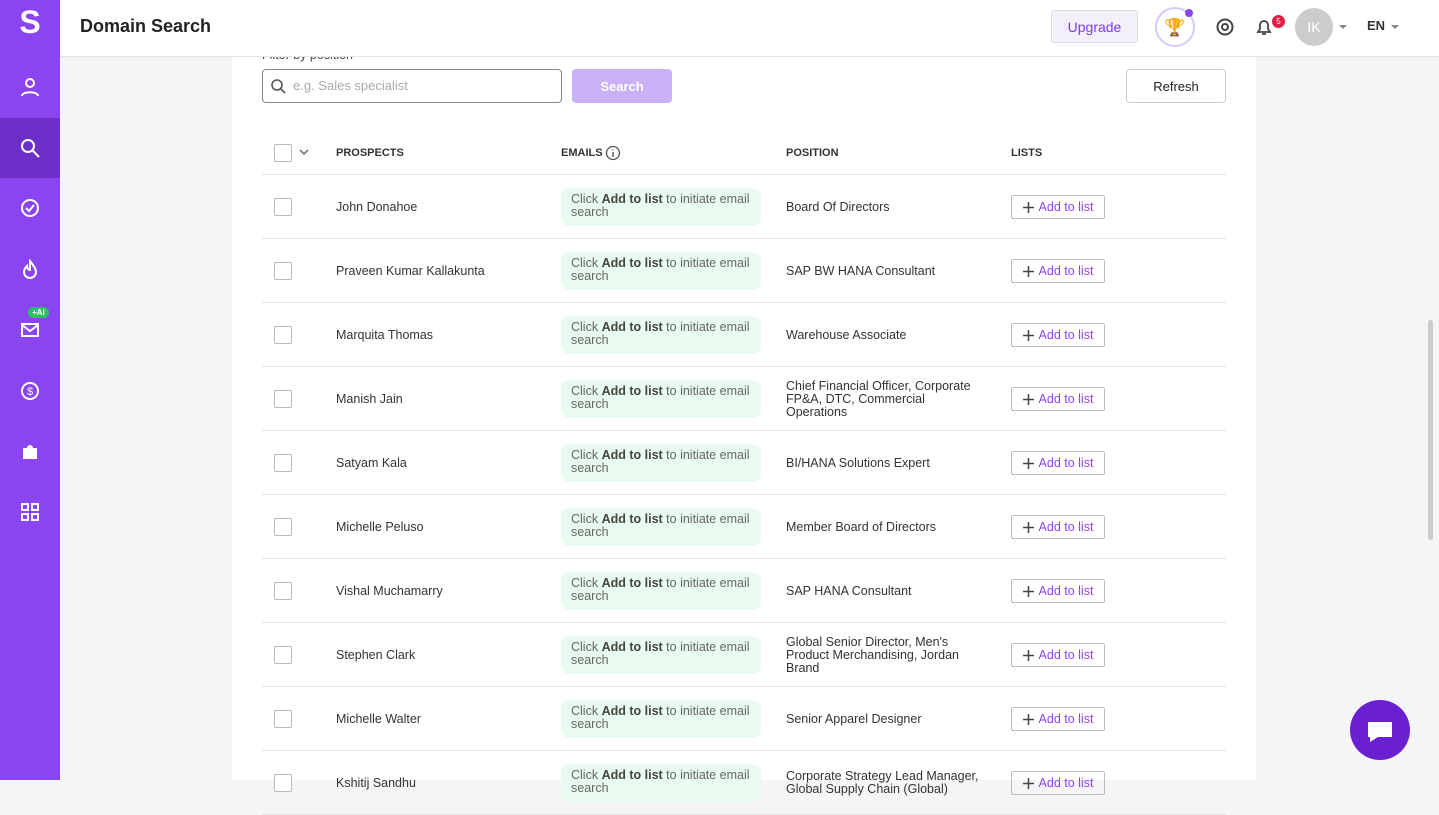 The image size is (1439, 815). Describe the element at coordinates (380, 527) in the screenshot. I see `prospect-name: Michelle Peluso` at that location.